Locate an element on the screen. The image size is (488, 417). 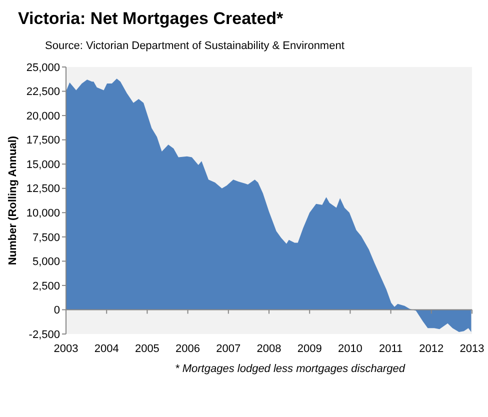
x-tick-label: 2009 is located at coordinates (309, 349).